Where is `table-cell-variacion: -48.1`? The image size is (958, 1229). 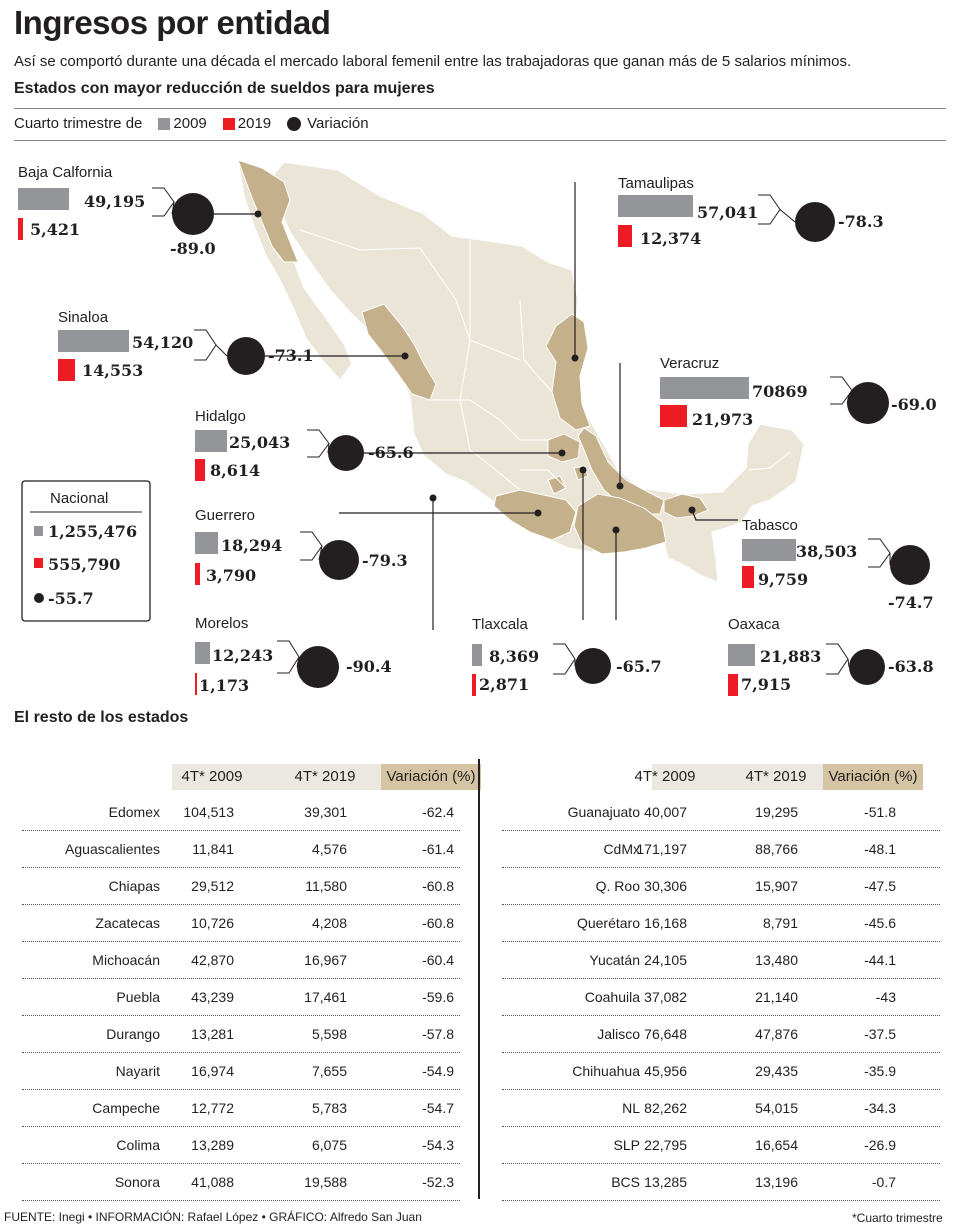 table-cell-variacion: -48.1 is located at coordinates (880, 849).